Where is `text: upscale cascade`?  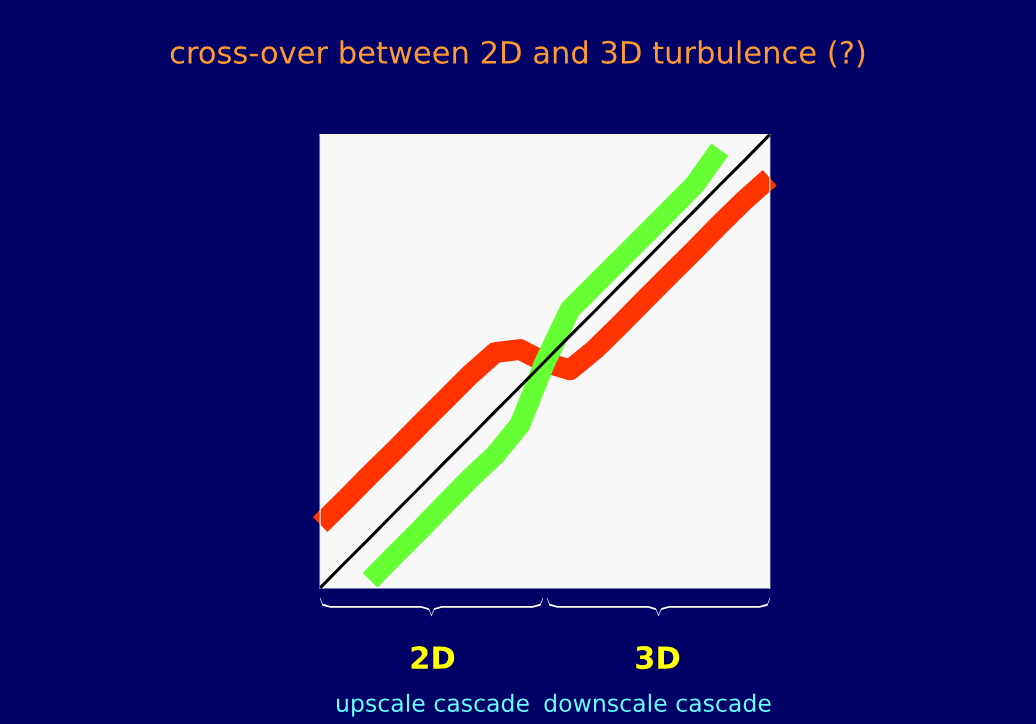
text: upscale cascade is located at coordinates (433, 705).